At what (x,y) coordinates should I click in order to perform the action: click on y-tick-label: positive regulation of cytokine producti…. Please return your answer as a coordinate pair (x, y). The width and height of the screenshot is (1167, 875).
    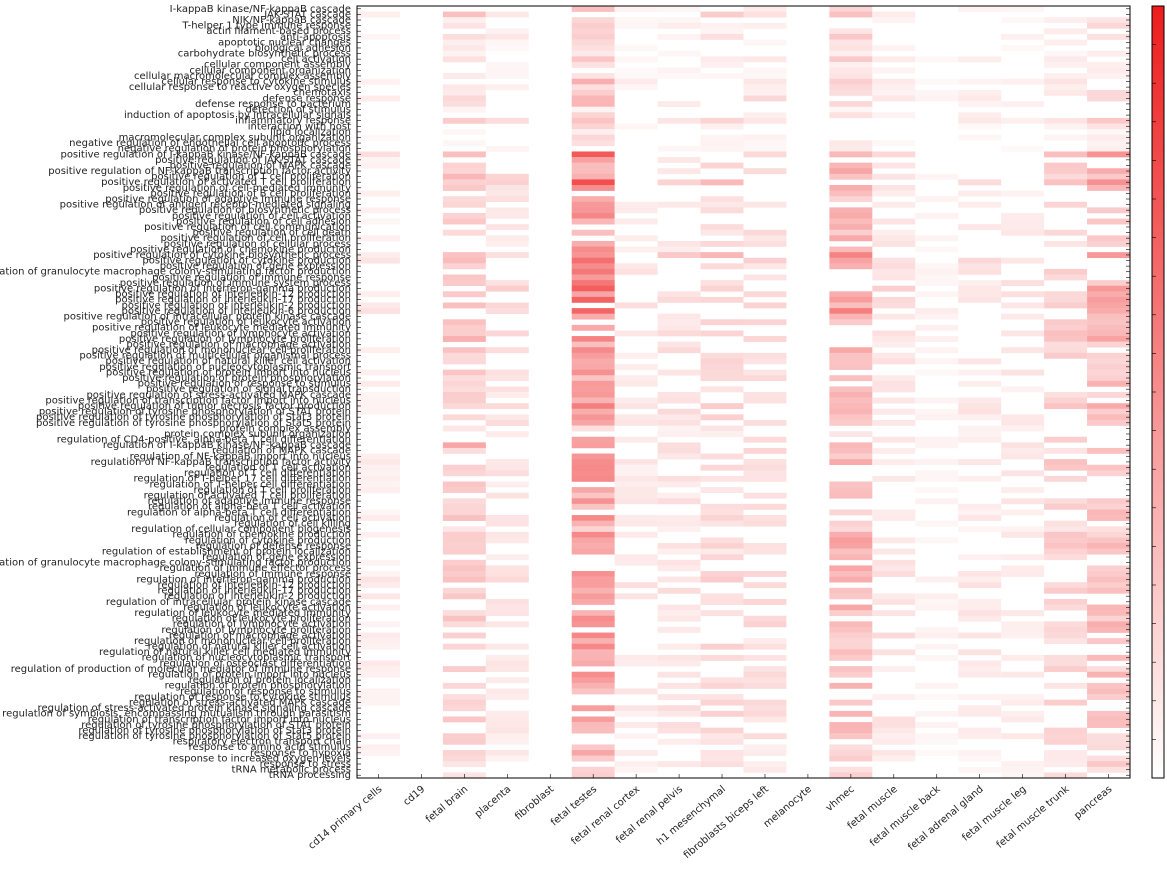
    Looking at the image, I should click on (246, 261).